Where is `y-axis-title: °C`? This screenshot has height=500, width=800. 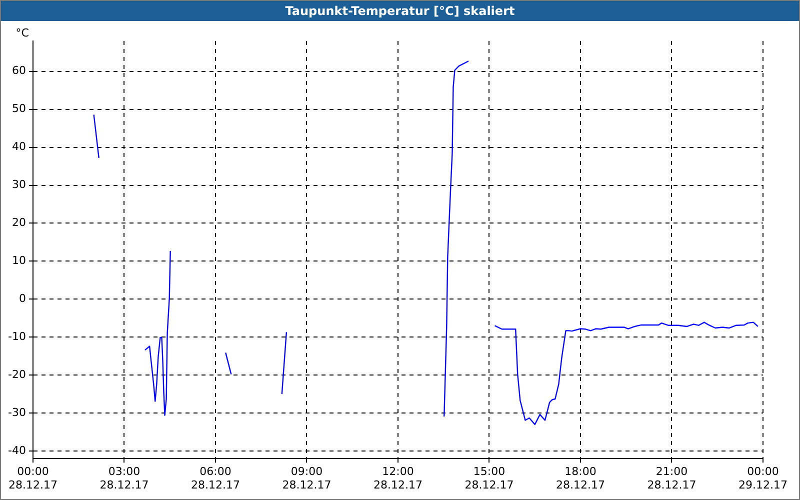
y-axis-title: °C is located at coordinates (23, 33).